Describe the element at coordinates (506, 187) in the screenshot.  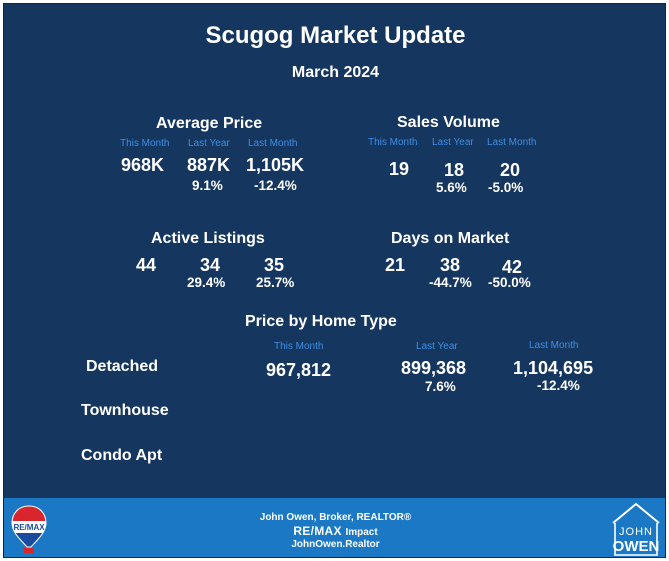
I see `sales-volume-last-month-change: -5.0%` at that location.